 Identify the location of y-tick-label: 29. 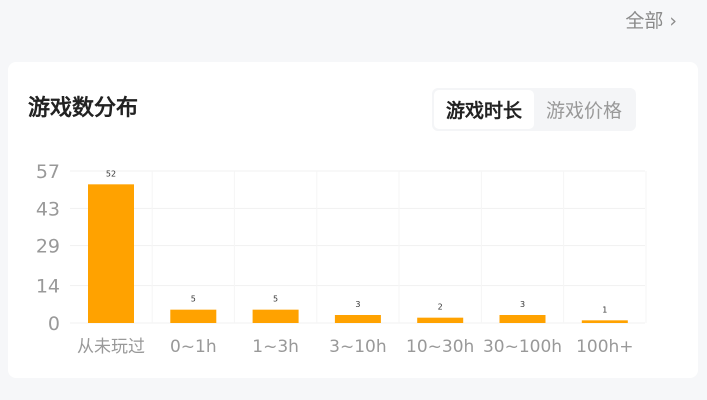
(48, 247).